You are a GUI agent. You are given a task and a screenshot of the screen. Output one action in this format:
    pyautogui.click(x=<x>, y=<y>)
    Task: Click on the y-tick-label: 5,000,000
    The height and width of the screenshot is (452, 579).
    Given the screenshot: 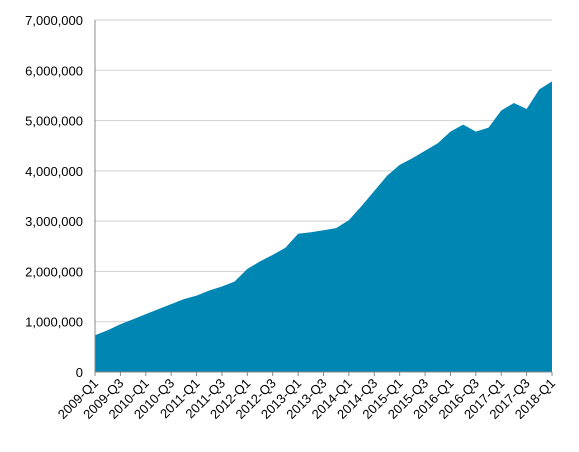 What is the action you would take?
    pyautogui.click(x=54, y=121)
    